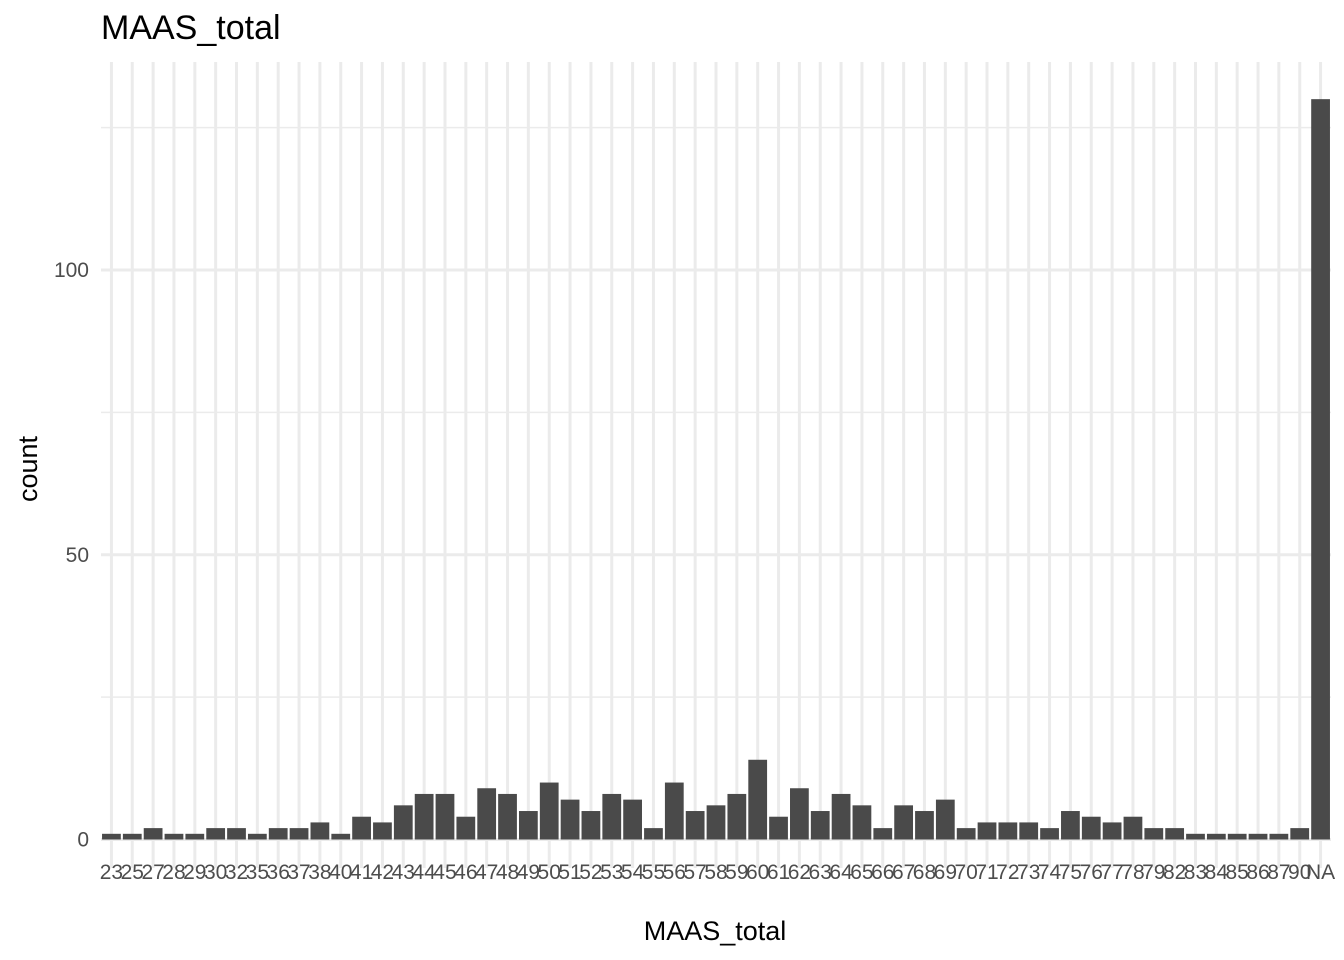 The height and width of the screenshot is (960, 1344). Describe the element at coordinates (382, 872) in the screenshot. I see `x-tick-label: 42` at that location.